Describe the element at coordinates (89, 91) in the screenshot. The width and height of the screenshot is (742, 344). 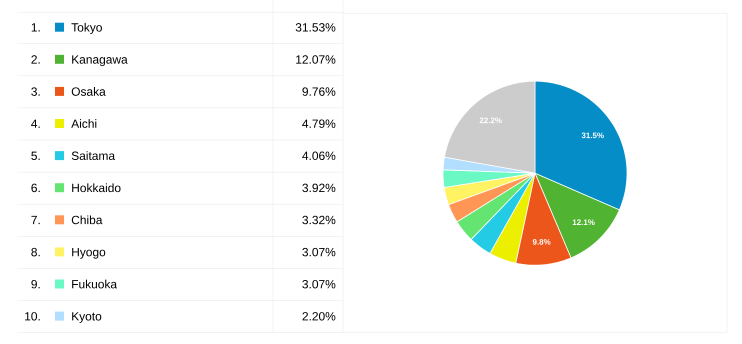
I see `legend-label: Osaka` at that location.